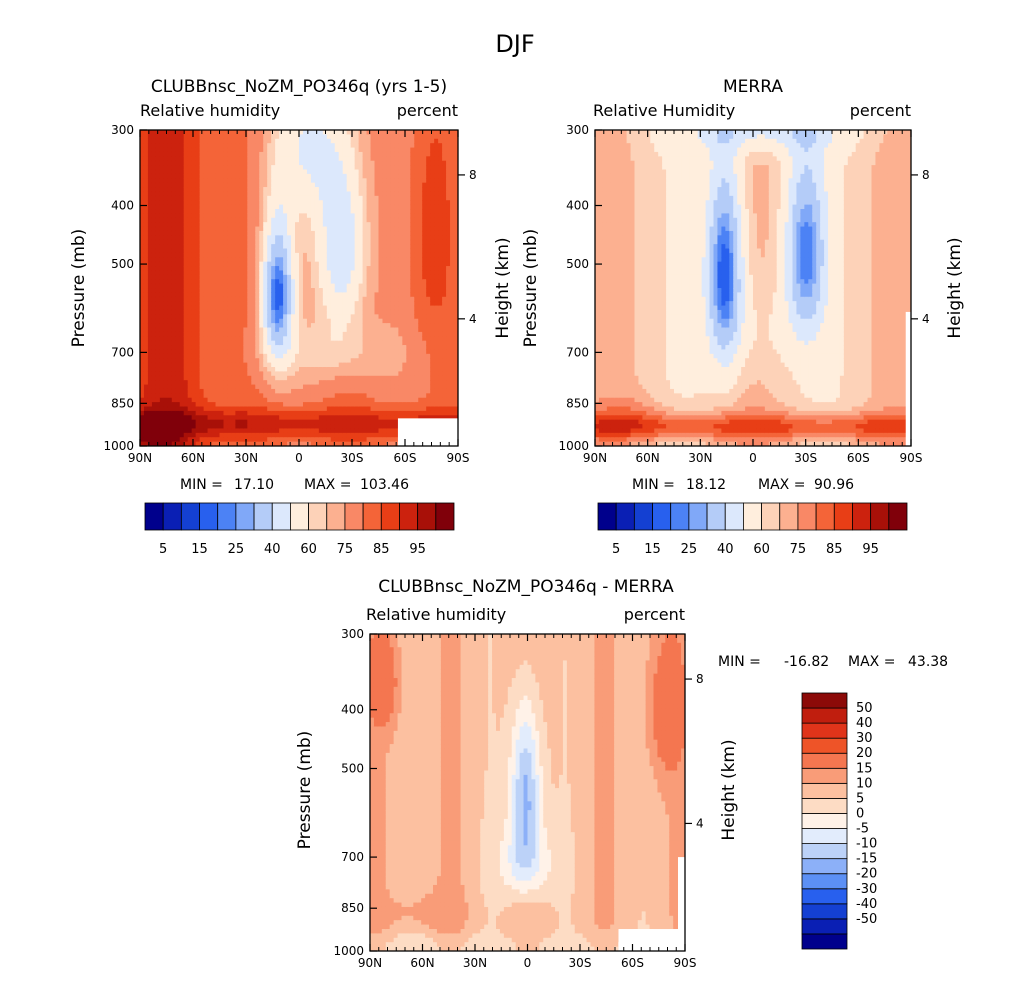 The width and height of the screenshot is (1030, 983). I want to click on figure-title: DJF, so click(514, 44).